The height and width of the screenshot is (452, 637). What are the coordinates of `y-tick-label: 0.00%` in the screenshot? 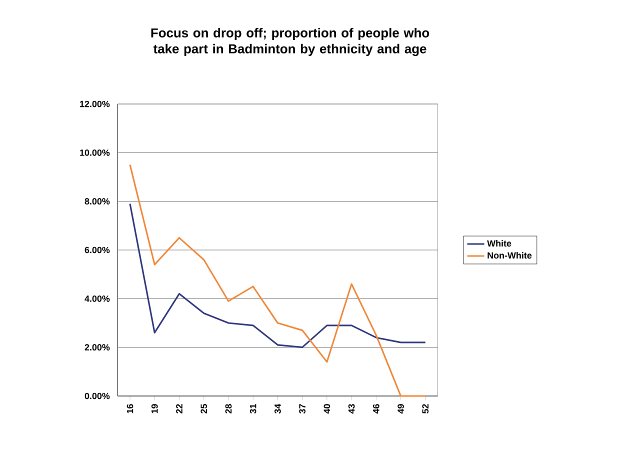 It's located at (97, 396).